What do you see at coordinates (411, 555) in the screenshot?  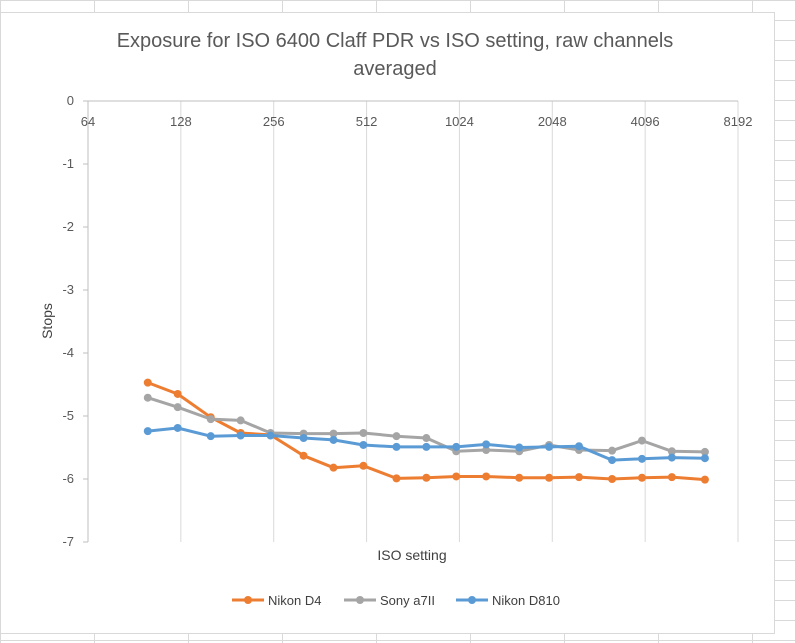 I see `x-axis-title: ISO setting` at bounding box center [411, 555].